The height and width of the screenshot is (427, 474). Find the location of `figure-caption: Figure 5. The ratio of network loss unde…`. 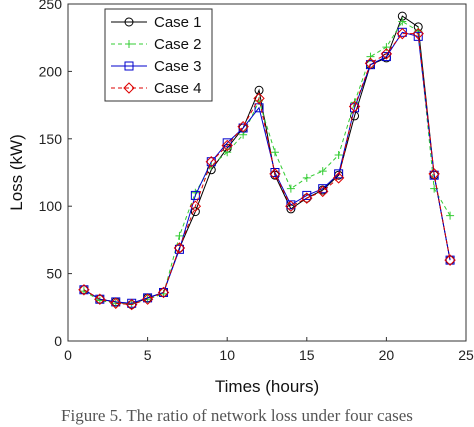

figure-caption: Figure 5. The ratio of network loss unde… is located at coordinates (237, 415).